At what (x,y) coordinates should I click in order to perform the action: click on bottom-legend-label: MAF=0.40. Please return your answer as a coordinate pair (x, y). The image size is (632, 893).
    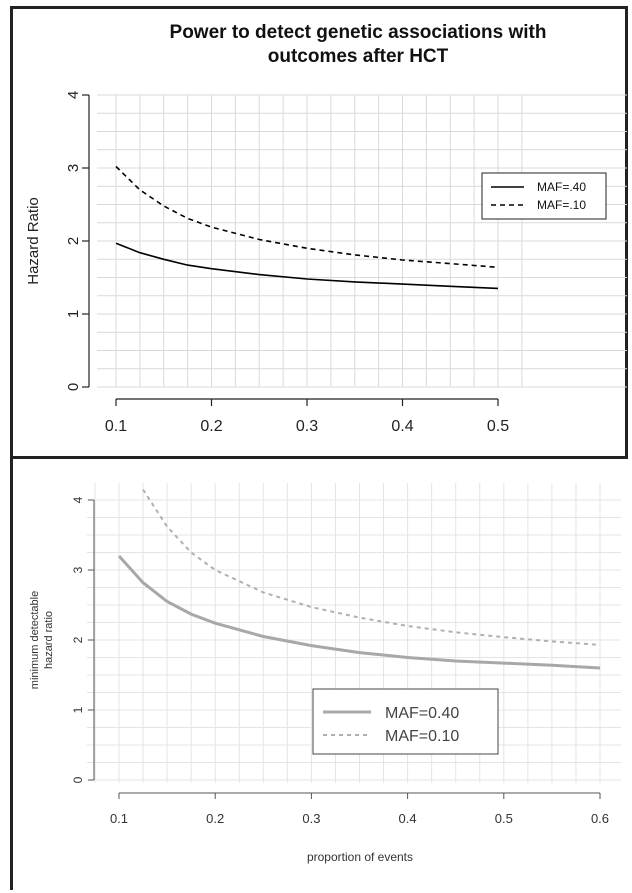
    Looking at the image, I should click on (422, 713).